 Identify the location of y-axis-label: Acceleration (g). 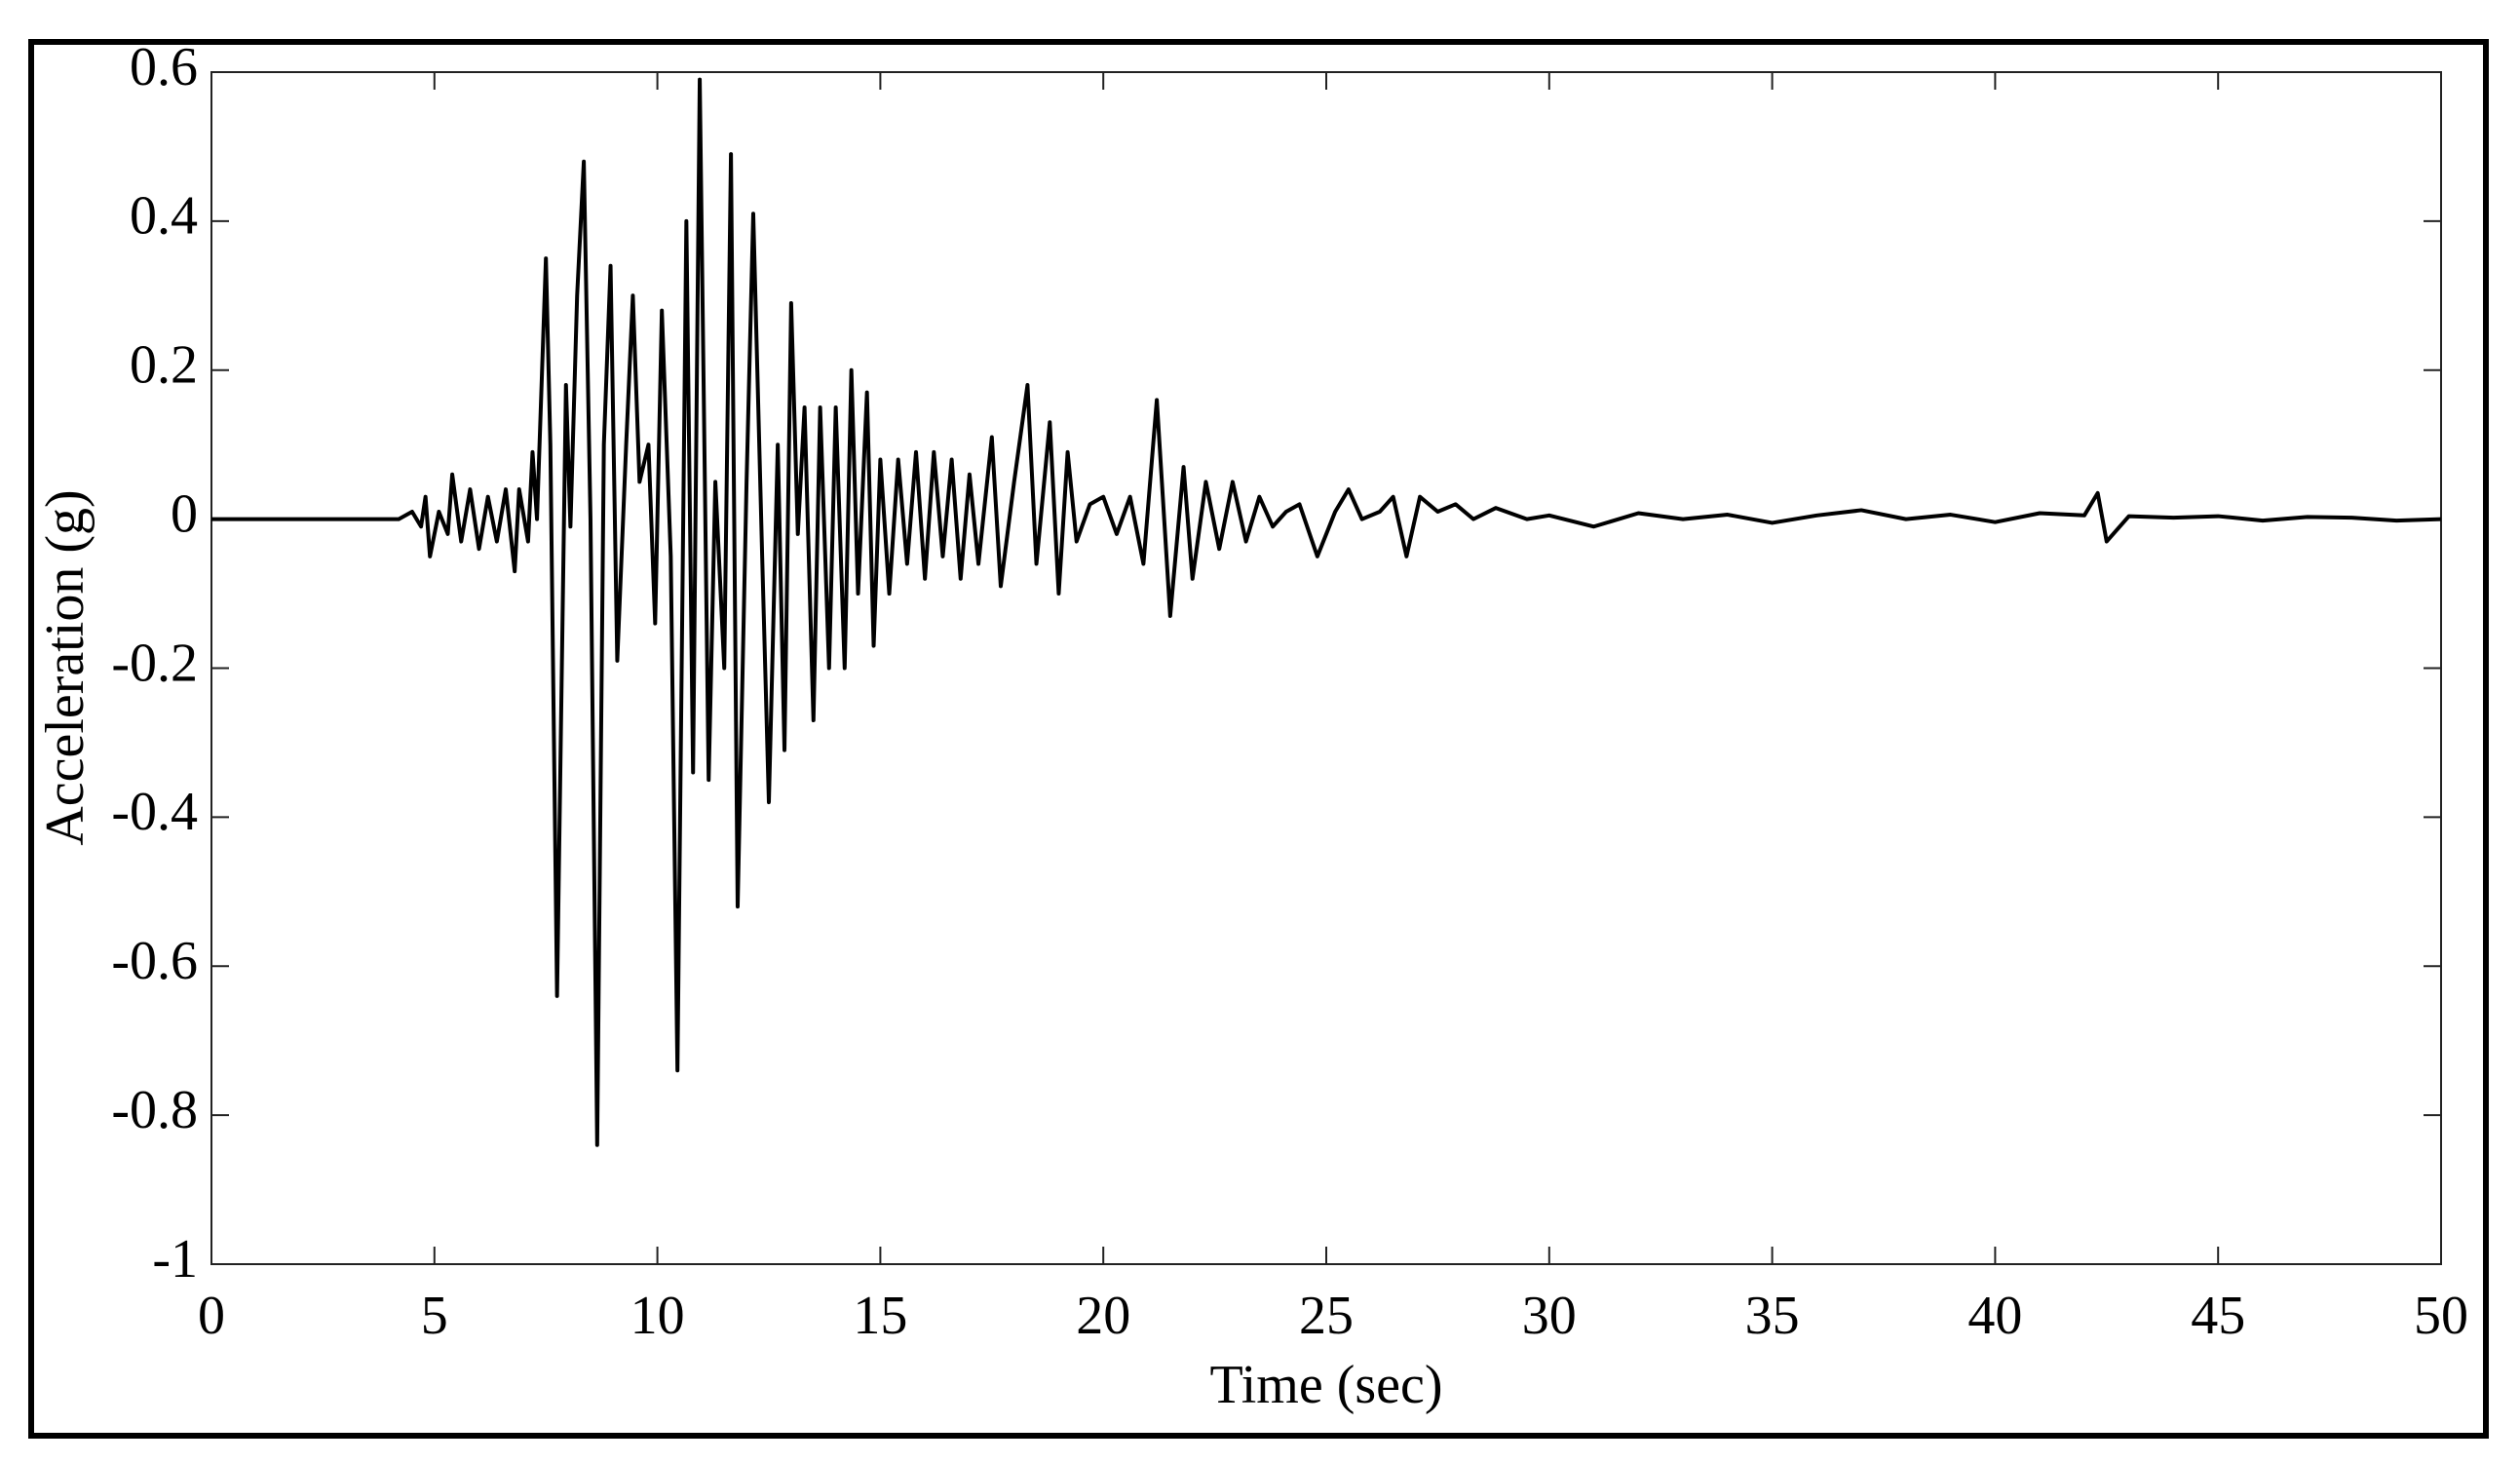
(65, 667).